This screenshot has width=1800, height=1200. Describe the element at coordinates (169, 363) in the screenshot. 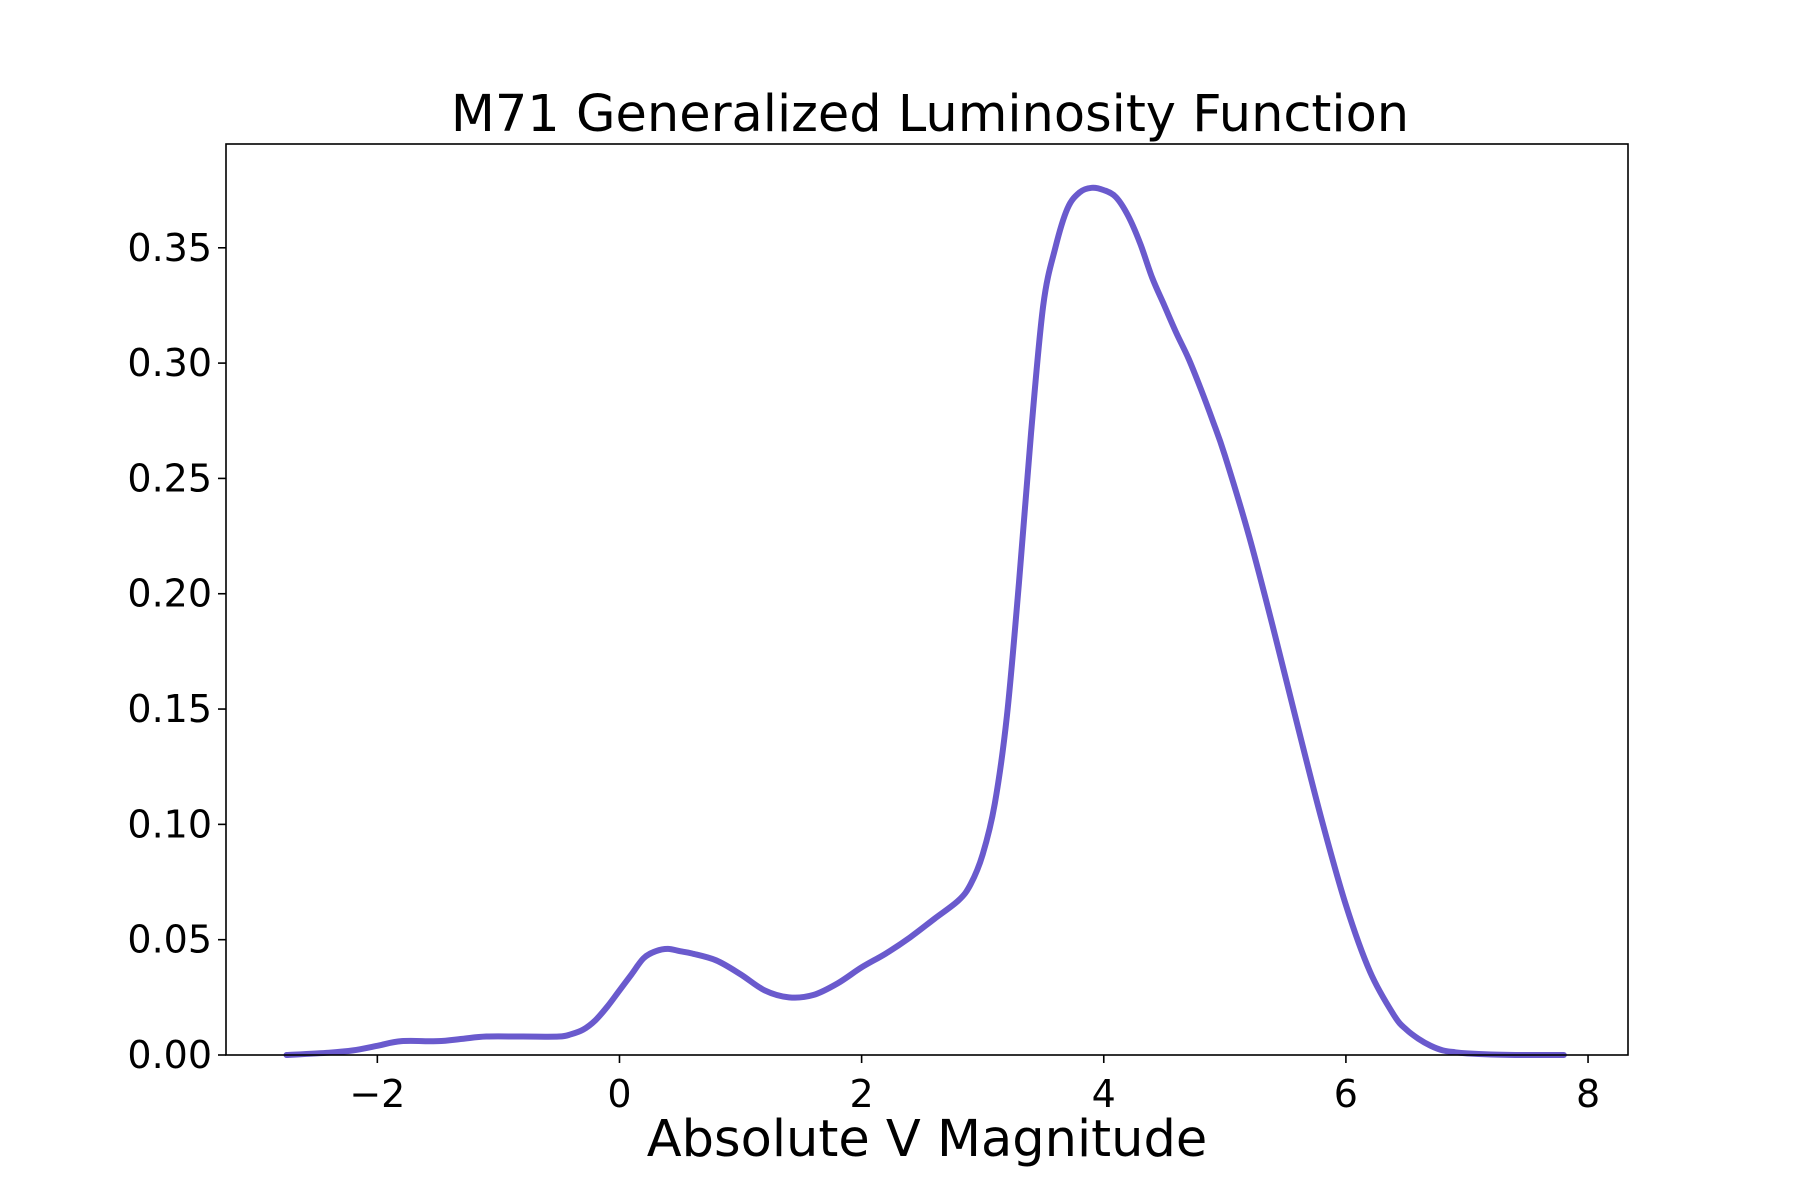

I see `y-tick-label: 0.30` at that location.